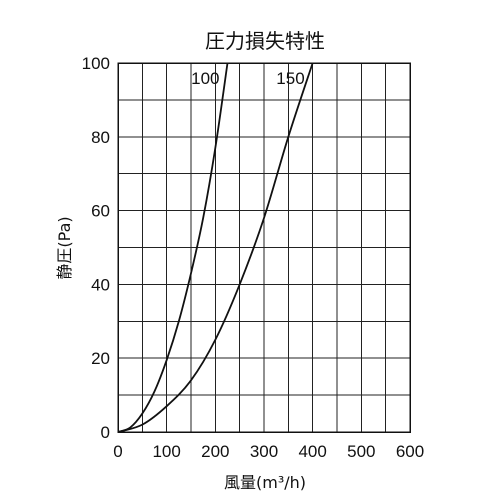 This screenshot has width=500, height=500. What do you see at coordinates (100, 137) in the screenshot?
I see `y-tick-label: 80` at bounding box center [100, 137].